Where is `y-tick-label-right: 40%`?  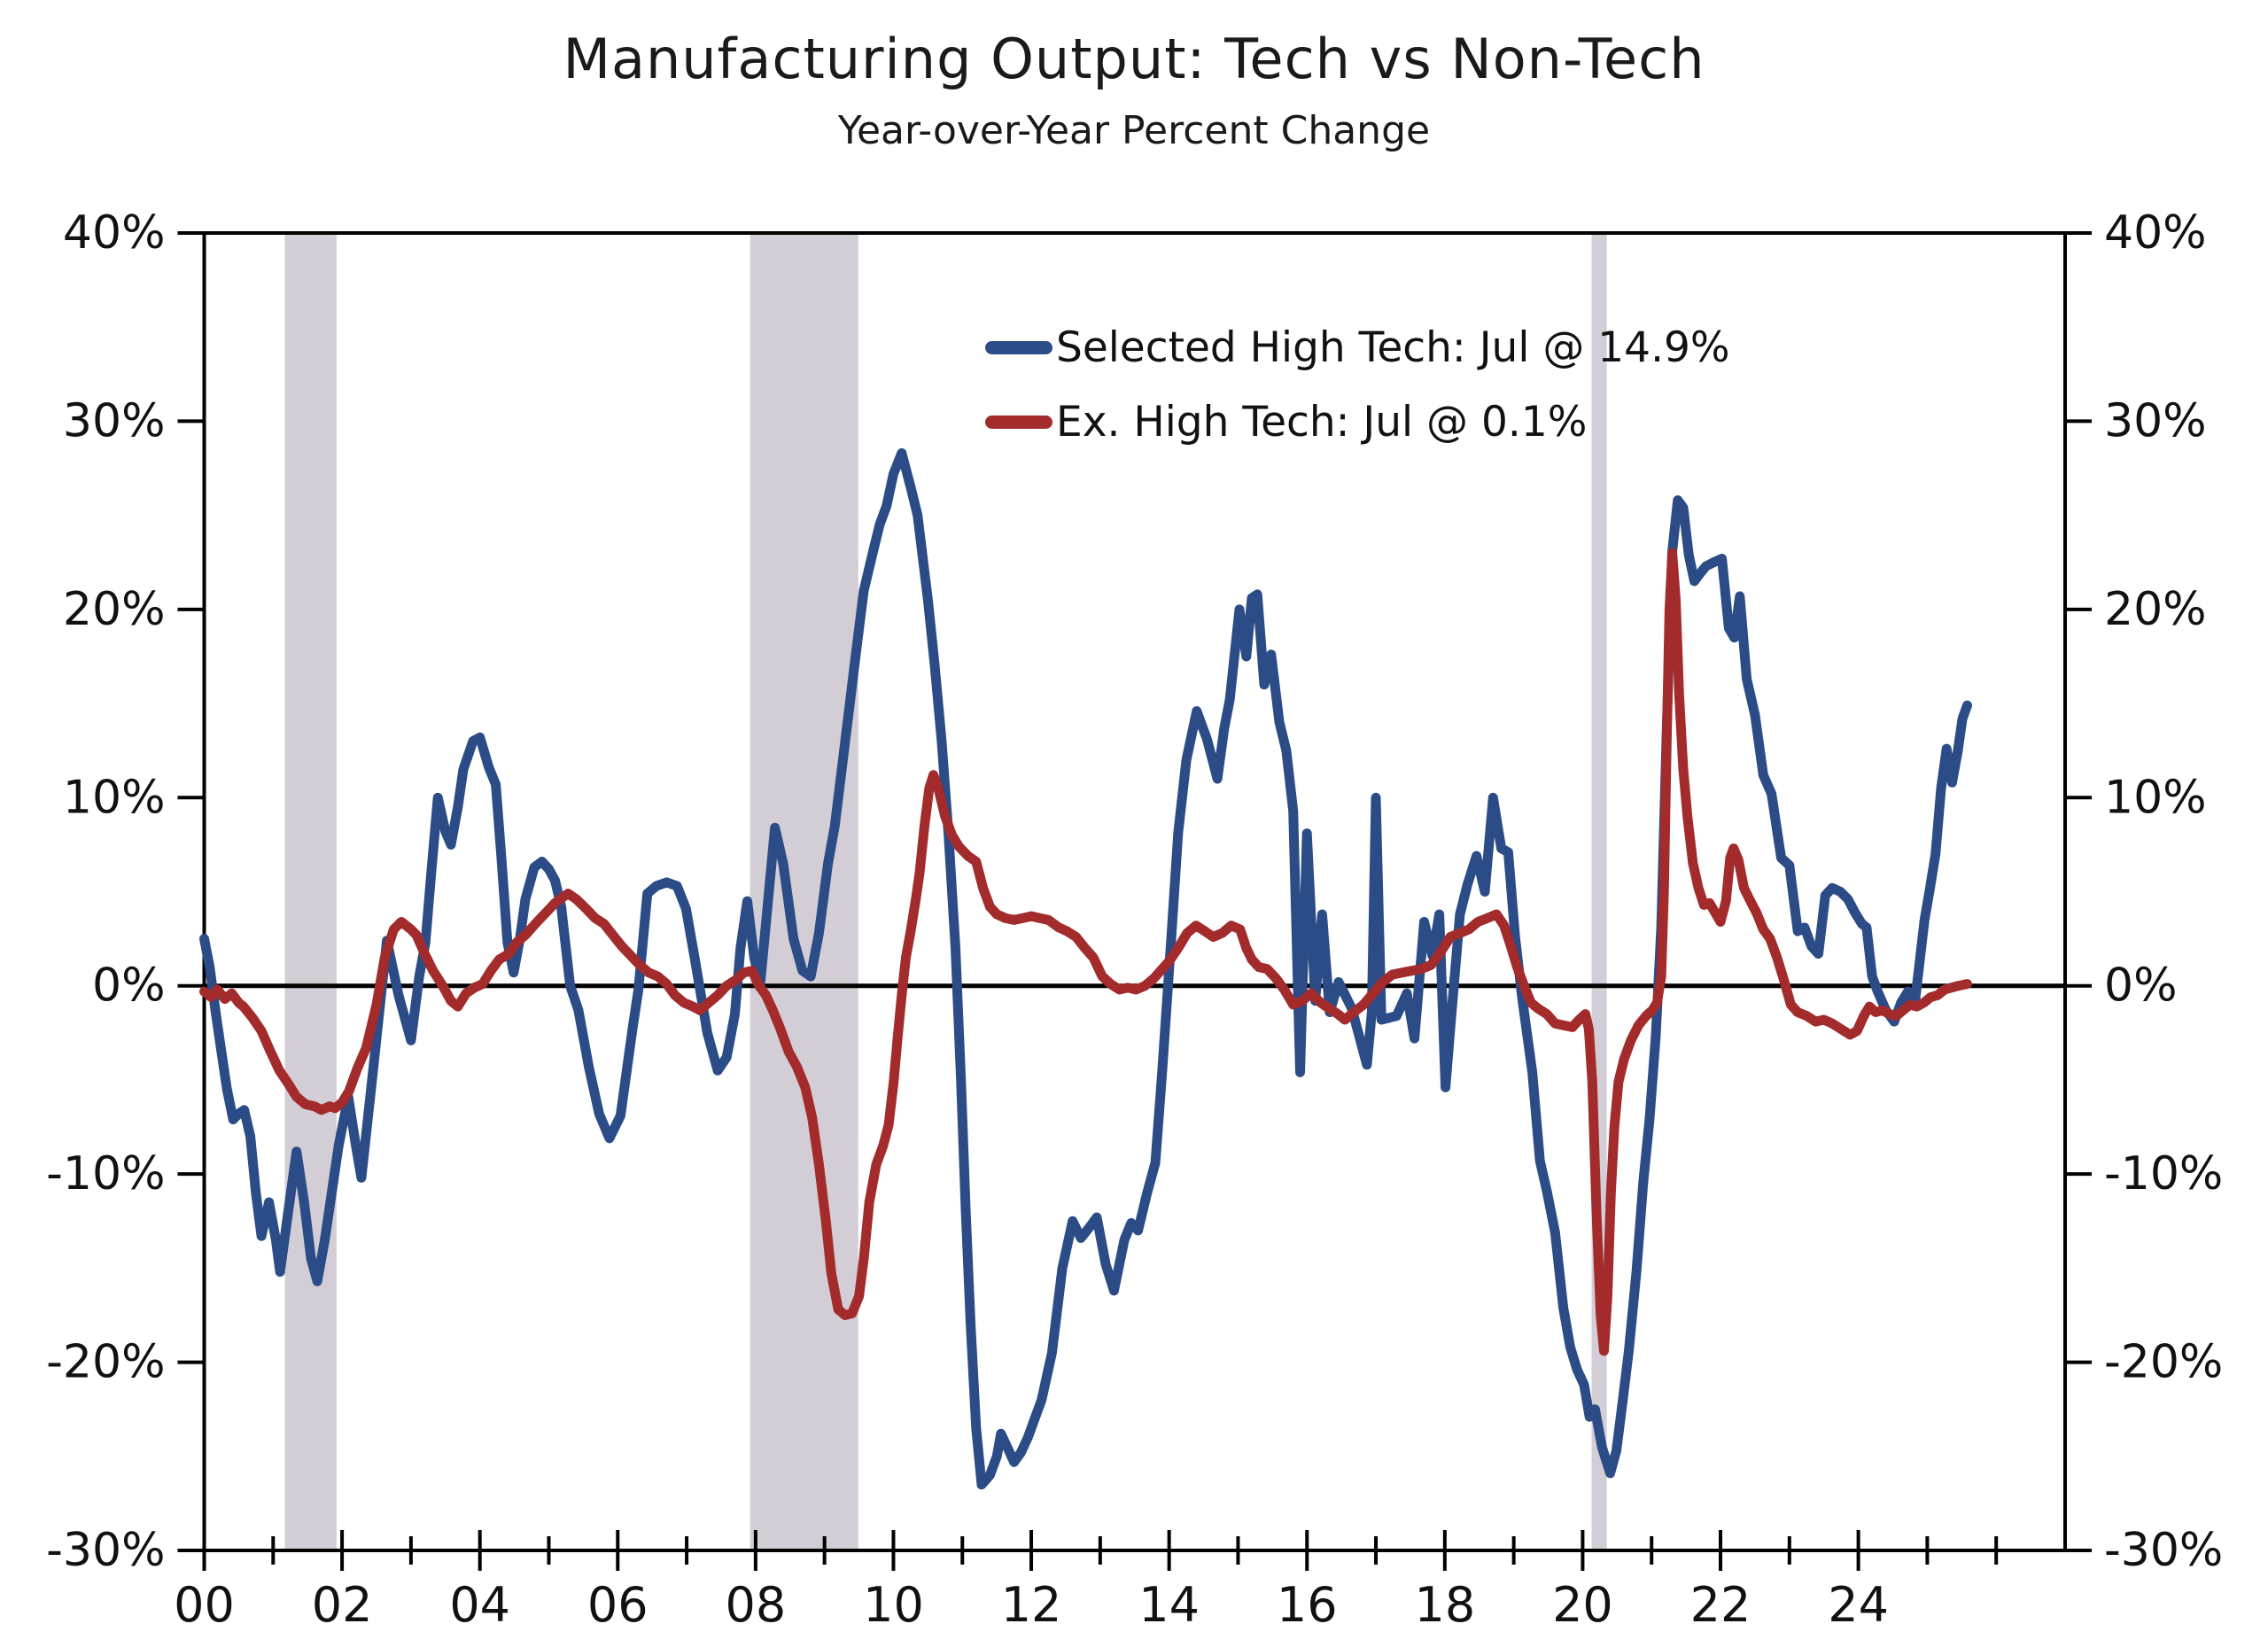
y-tick-label-right: 40% is located at coordinates (2155, 233).